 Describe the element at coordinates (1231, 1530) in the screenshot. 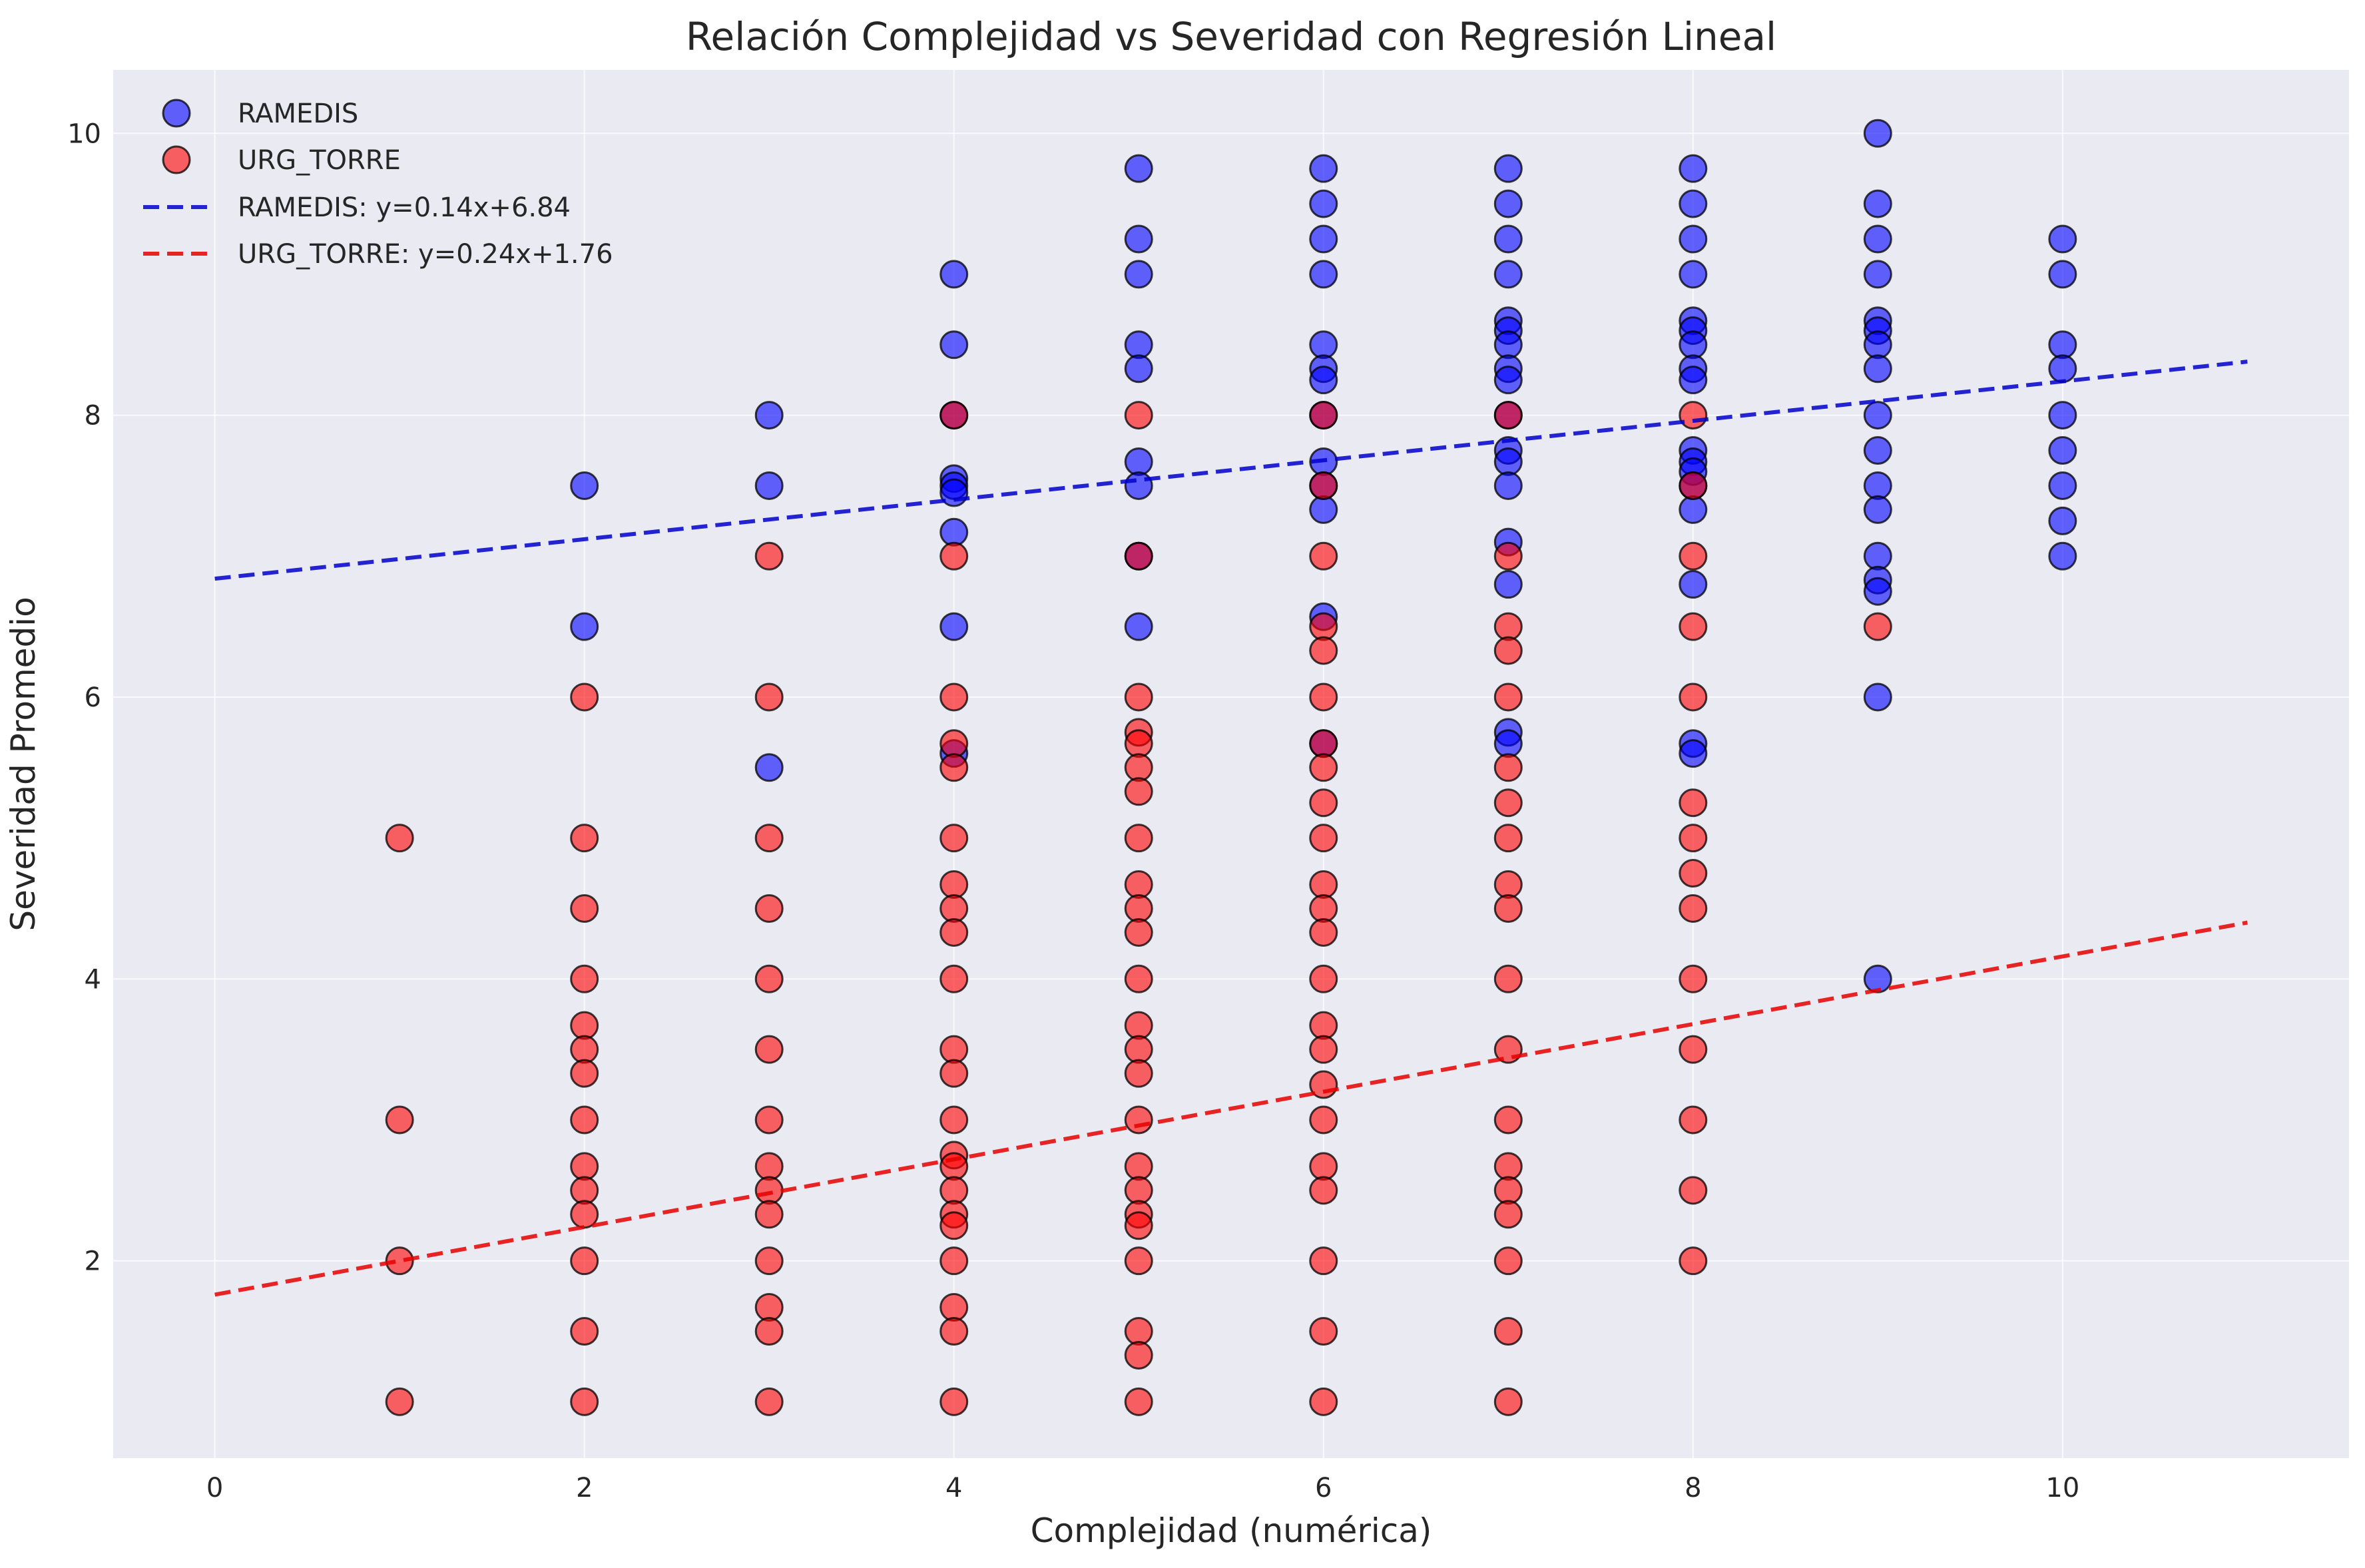

I see `x-axis-title: Complejidad (numérica)` at that location.